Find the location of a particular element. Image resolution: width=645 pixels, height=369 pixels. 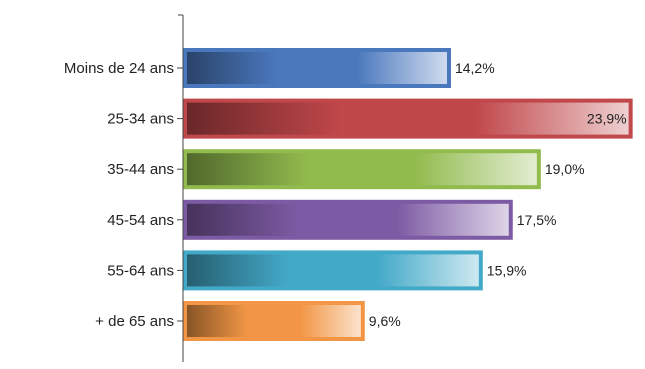

category-label: 55-64 ans is located at coordinates (140, 270).